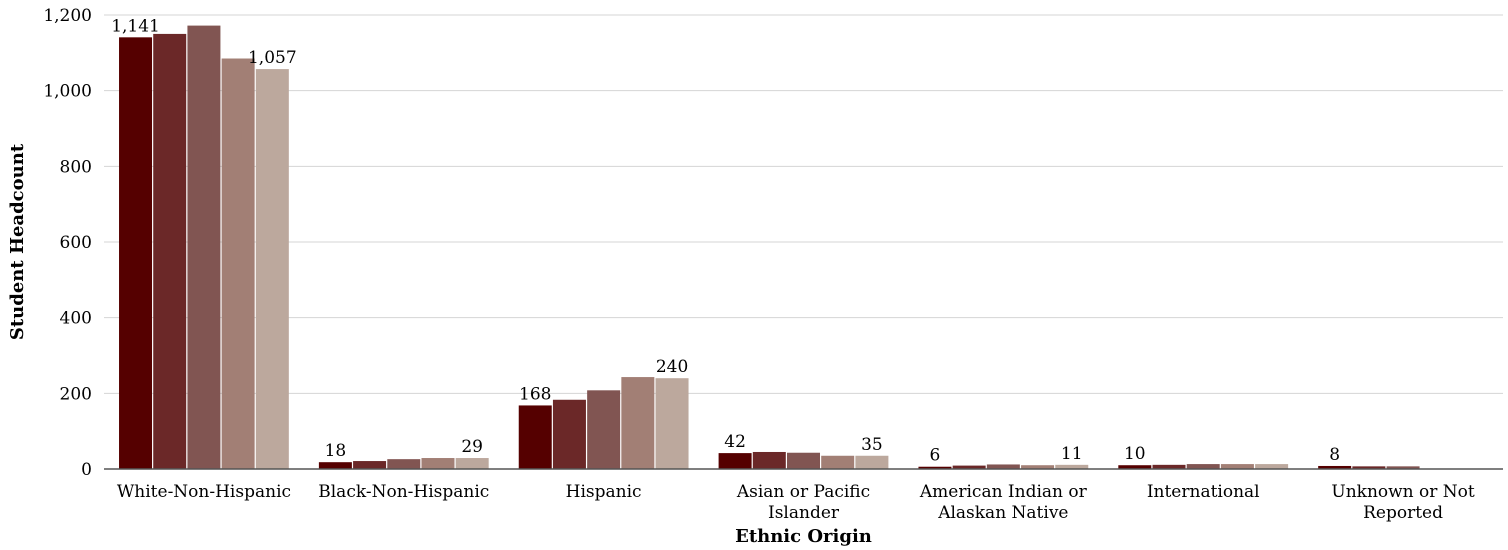 The width and height of the screenshot is (1508, 550). I want to click on x-category-label: American Indian or Alaskan Native, so click(1003, 502).